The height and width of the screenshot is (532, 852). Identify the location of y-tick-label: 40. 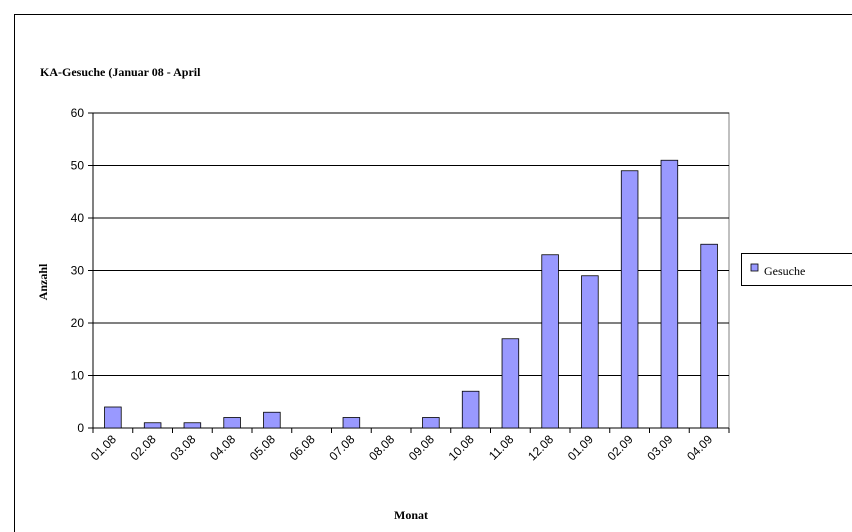
(78, 218).